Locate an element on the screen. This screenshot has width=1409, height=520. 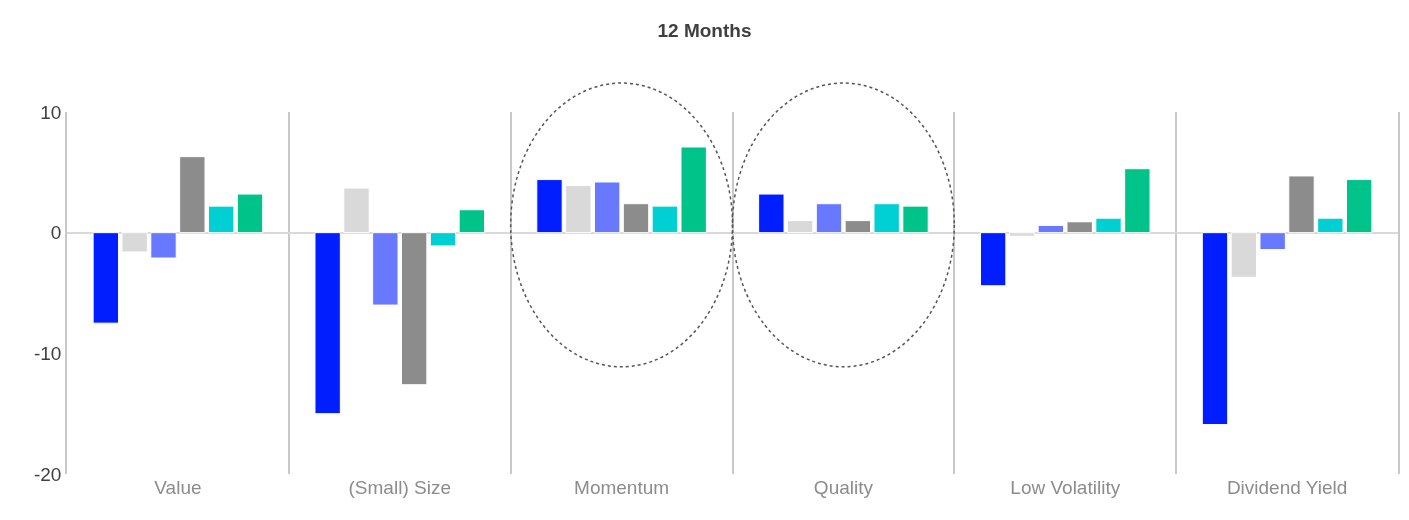
x-tick-label: Low Volatility is located at coordinates (1065, 487).